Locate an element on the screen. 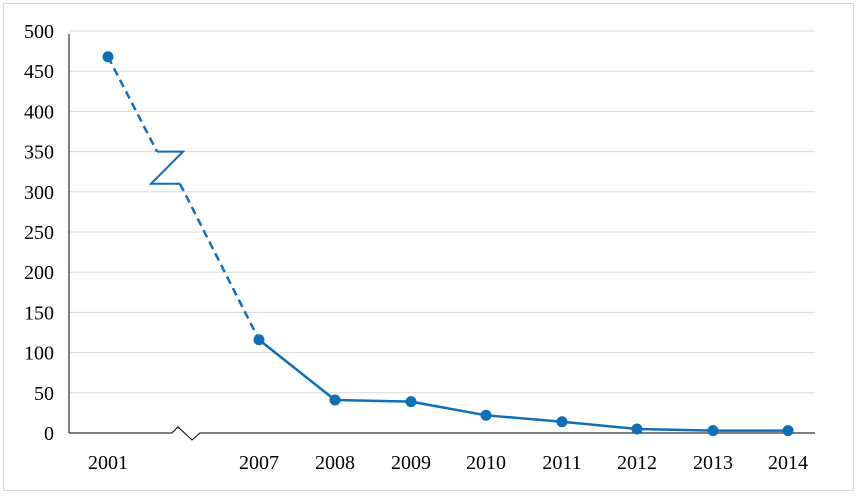 The width and height of the screenshot is (859, 496). x-tick-label-2007: 2007 is located at coordinates (259, 463).